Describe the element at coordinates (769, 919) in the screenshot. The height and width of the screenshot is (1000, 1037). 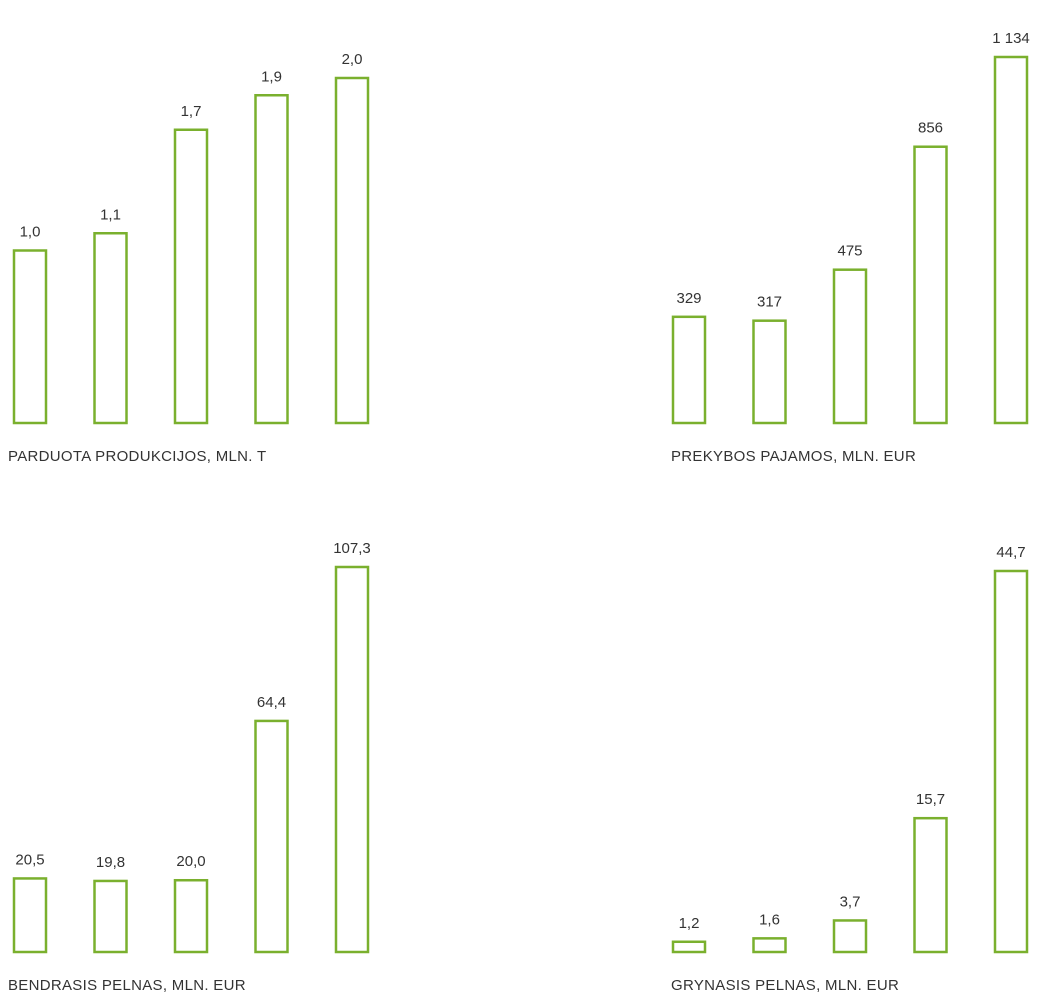
I see `data-label-net-profit-2: 1,6` at that location.